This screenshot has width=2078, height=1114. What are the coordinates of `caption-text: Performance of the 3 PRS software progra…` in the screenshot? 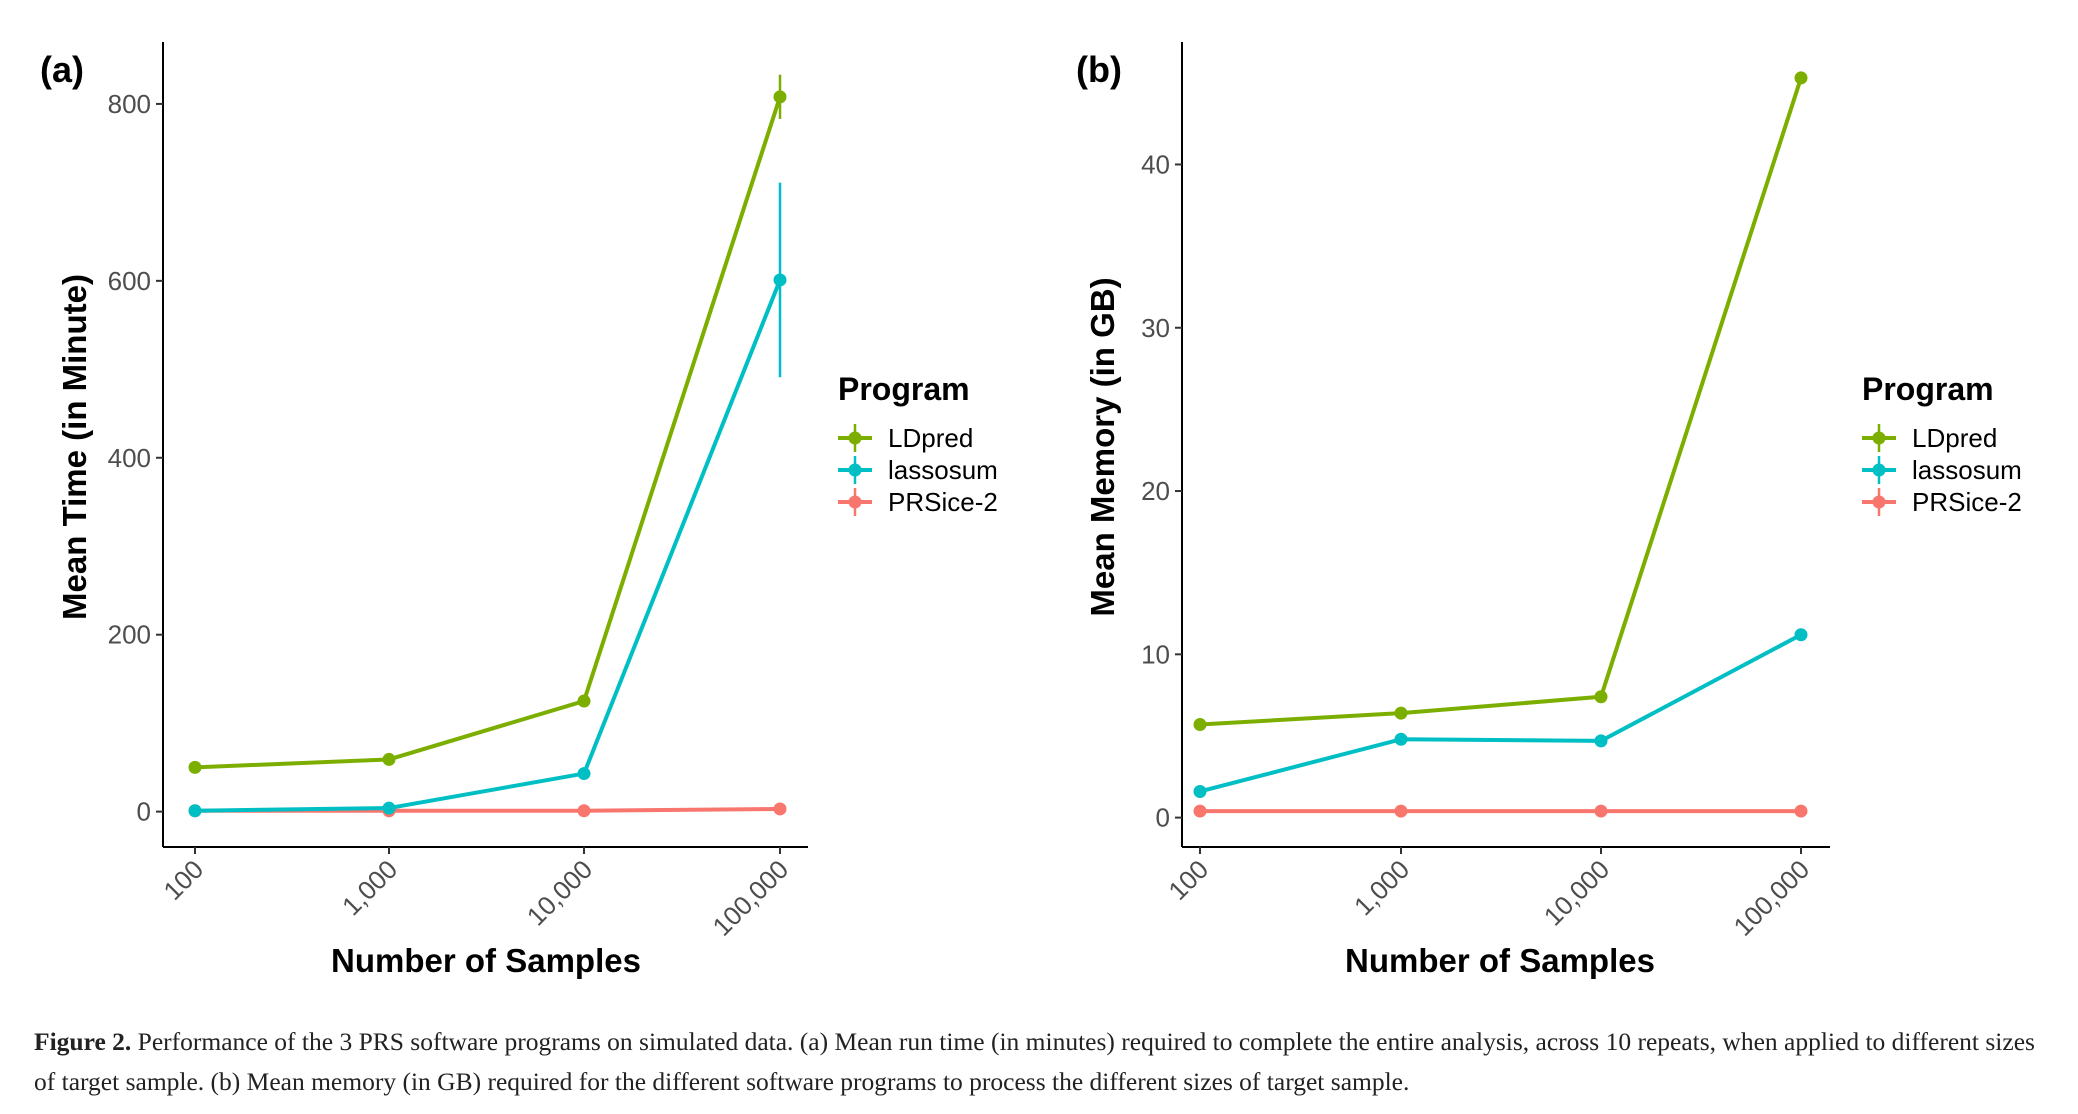 It's located at (1034, 1061).